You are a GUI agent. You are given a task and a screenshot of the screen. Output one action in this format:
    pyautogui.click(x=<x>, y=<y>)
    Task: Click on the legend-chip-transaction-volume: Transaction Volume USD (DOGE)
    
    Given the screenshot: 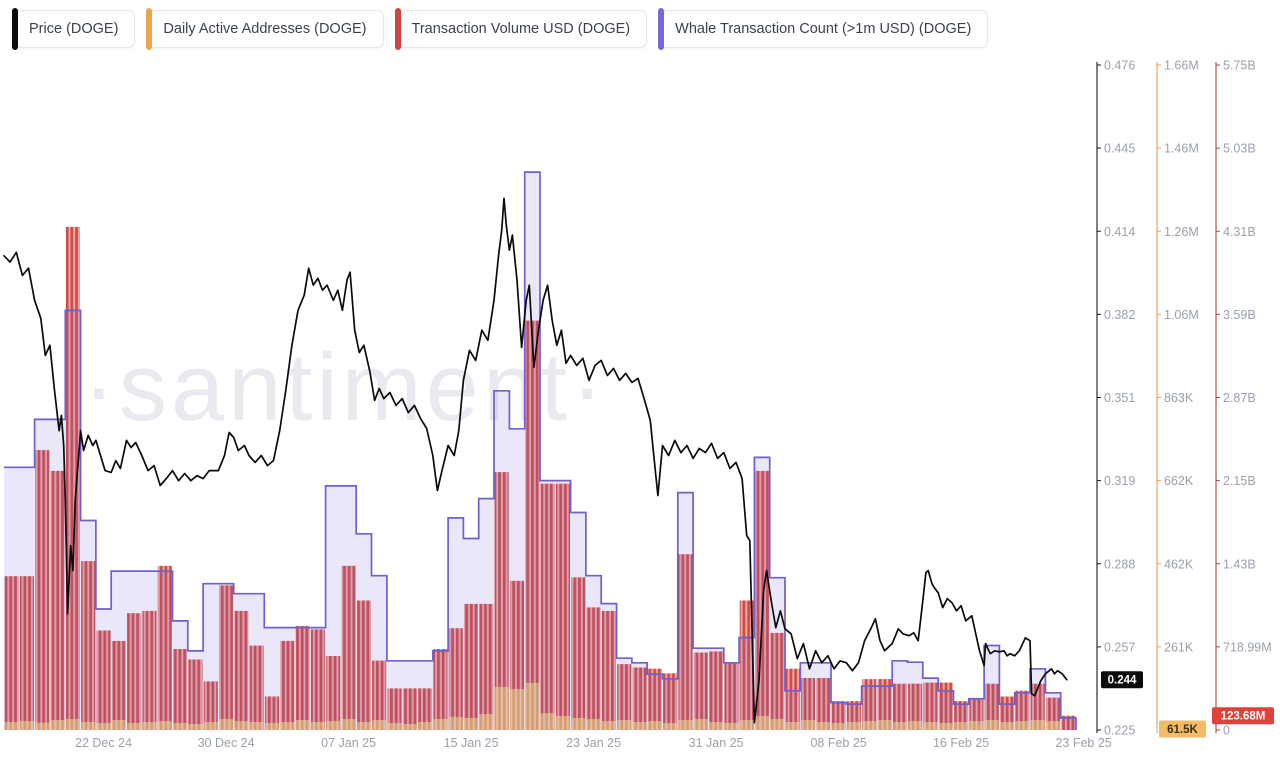 What is the action you would take?
    pyautogui.click(x=521, y=29)
    